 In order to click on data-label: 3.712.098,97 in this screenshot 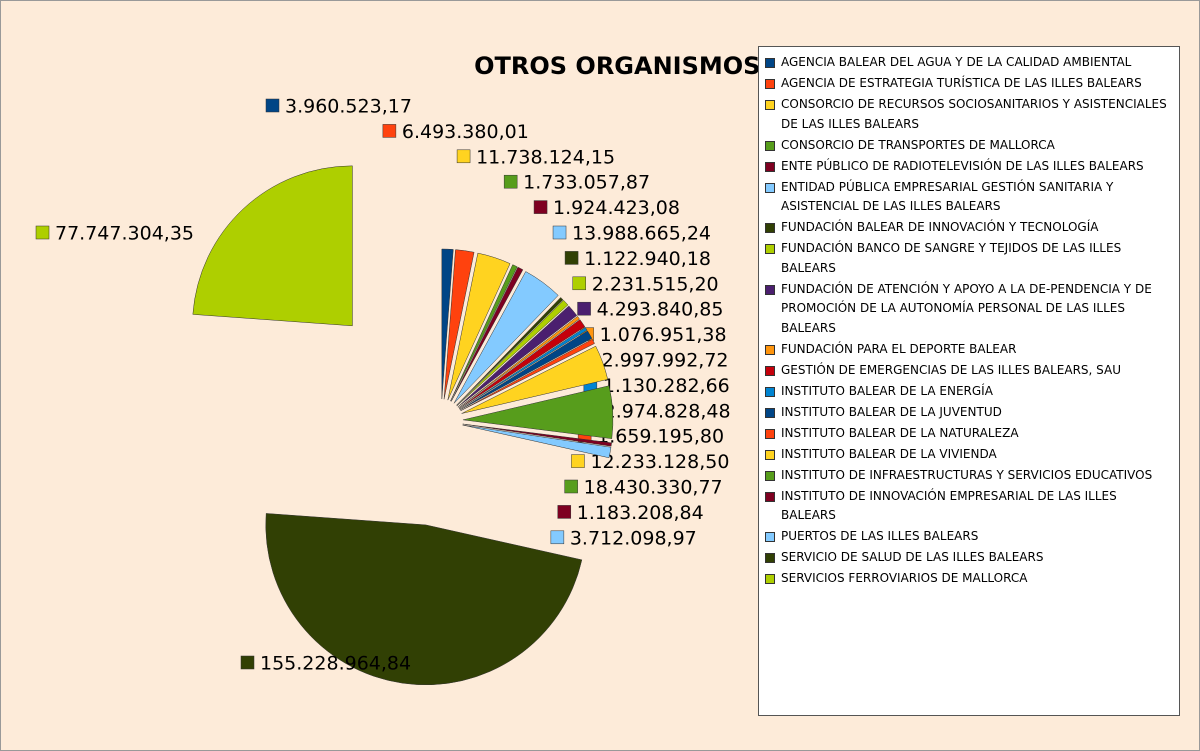, I will do `click(633, 538)`.